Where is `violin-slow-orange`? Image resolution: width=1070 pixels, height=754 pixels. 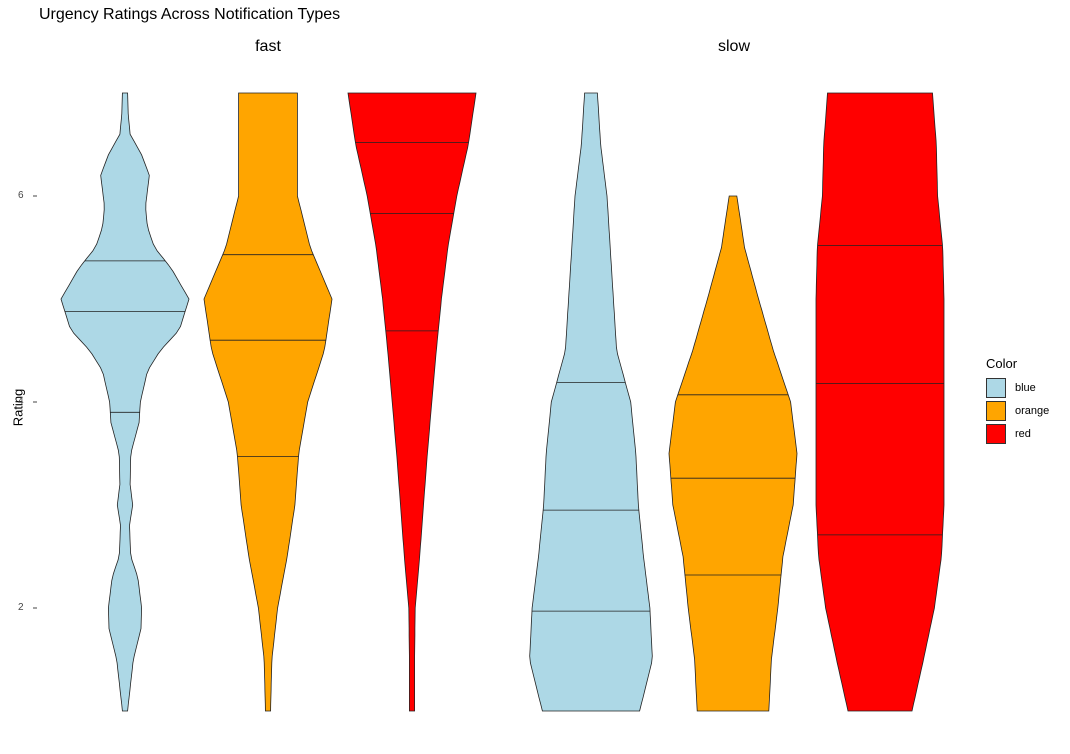 violin-slow-orange is located at coordinates (733, 453).